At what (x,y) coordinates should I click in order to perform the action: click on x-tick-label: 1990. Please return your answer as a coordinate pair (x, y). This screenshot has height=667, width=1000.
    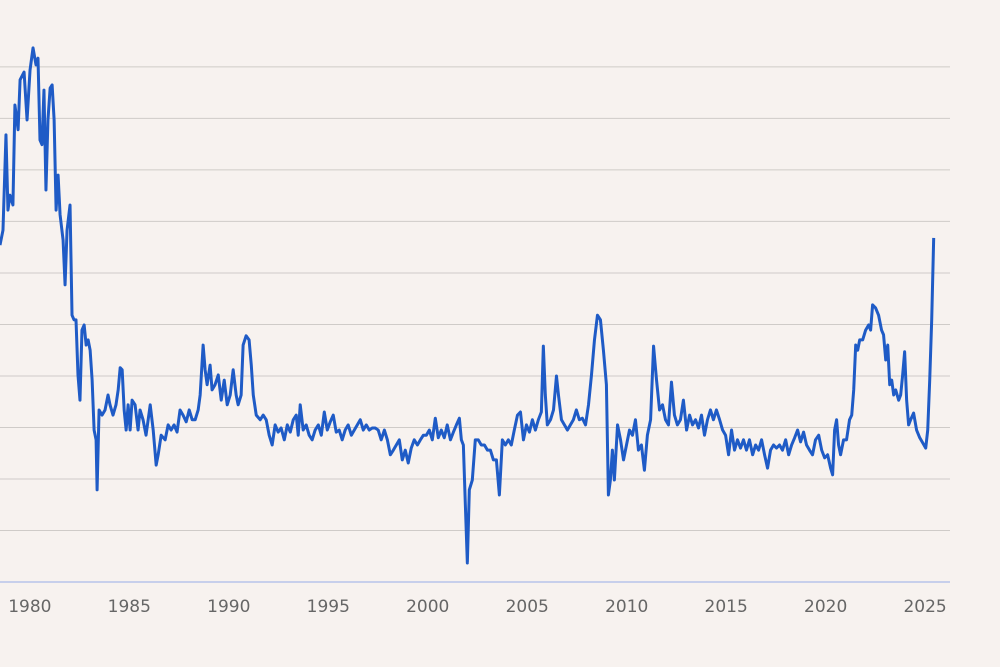
    Looking at the image, I should click on (228, 607).